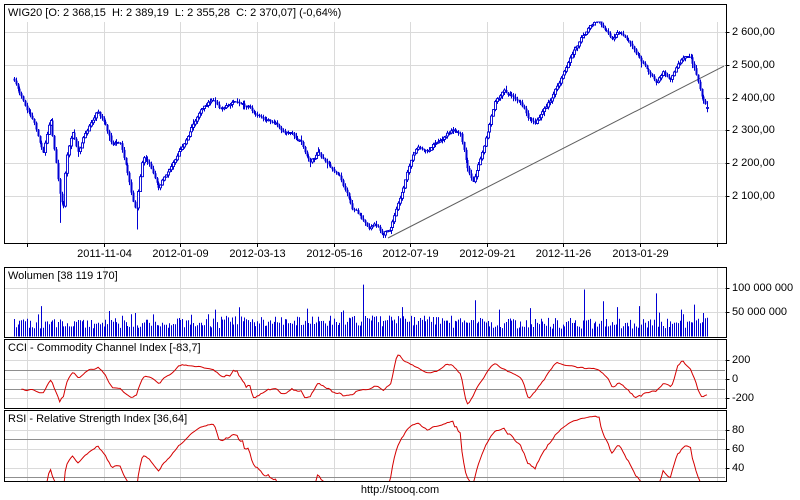 This screenshot has height=500, width=800. Describe the element at coordinates (63, 276) in the screenshot. I see `volume-panel-title: Wolumen [38 119 170]` at that location.